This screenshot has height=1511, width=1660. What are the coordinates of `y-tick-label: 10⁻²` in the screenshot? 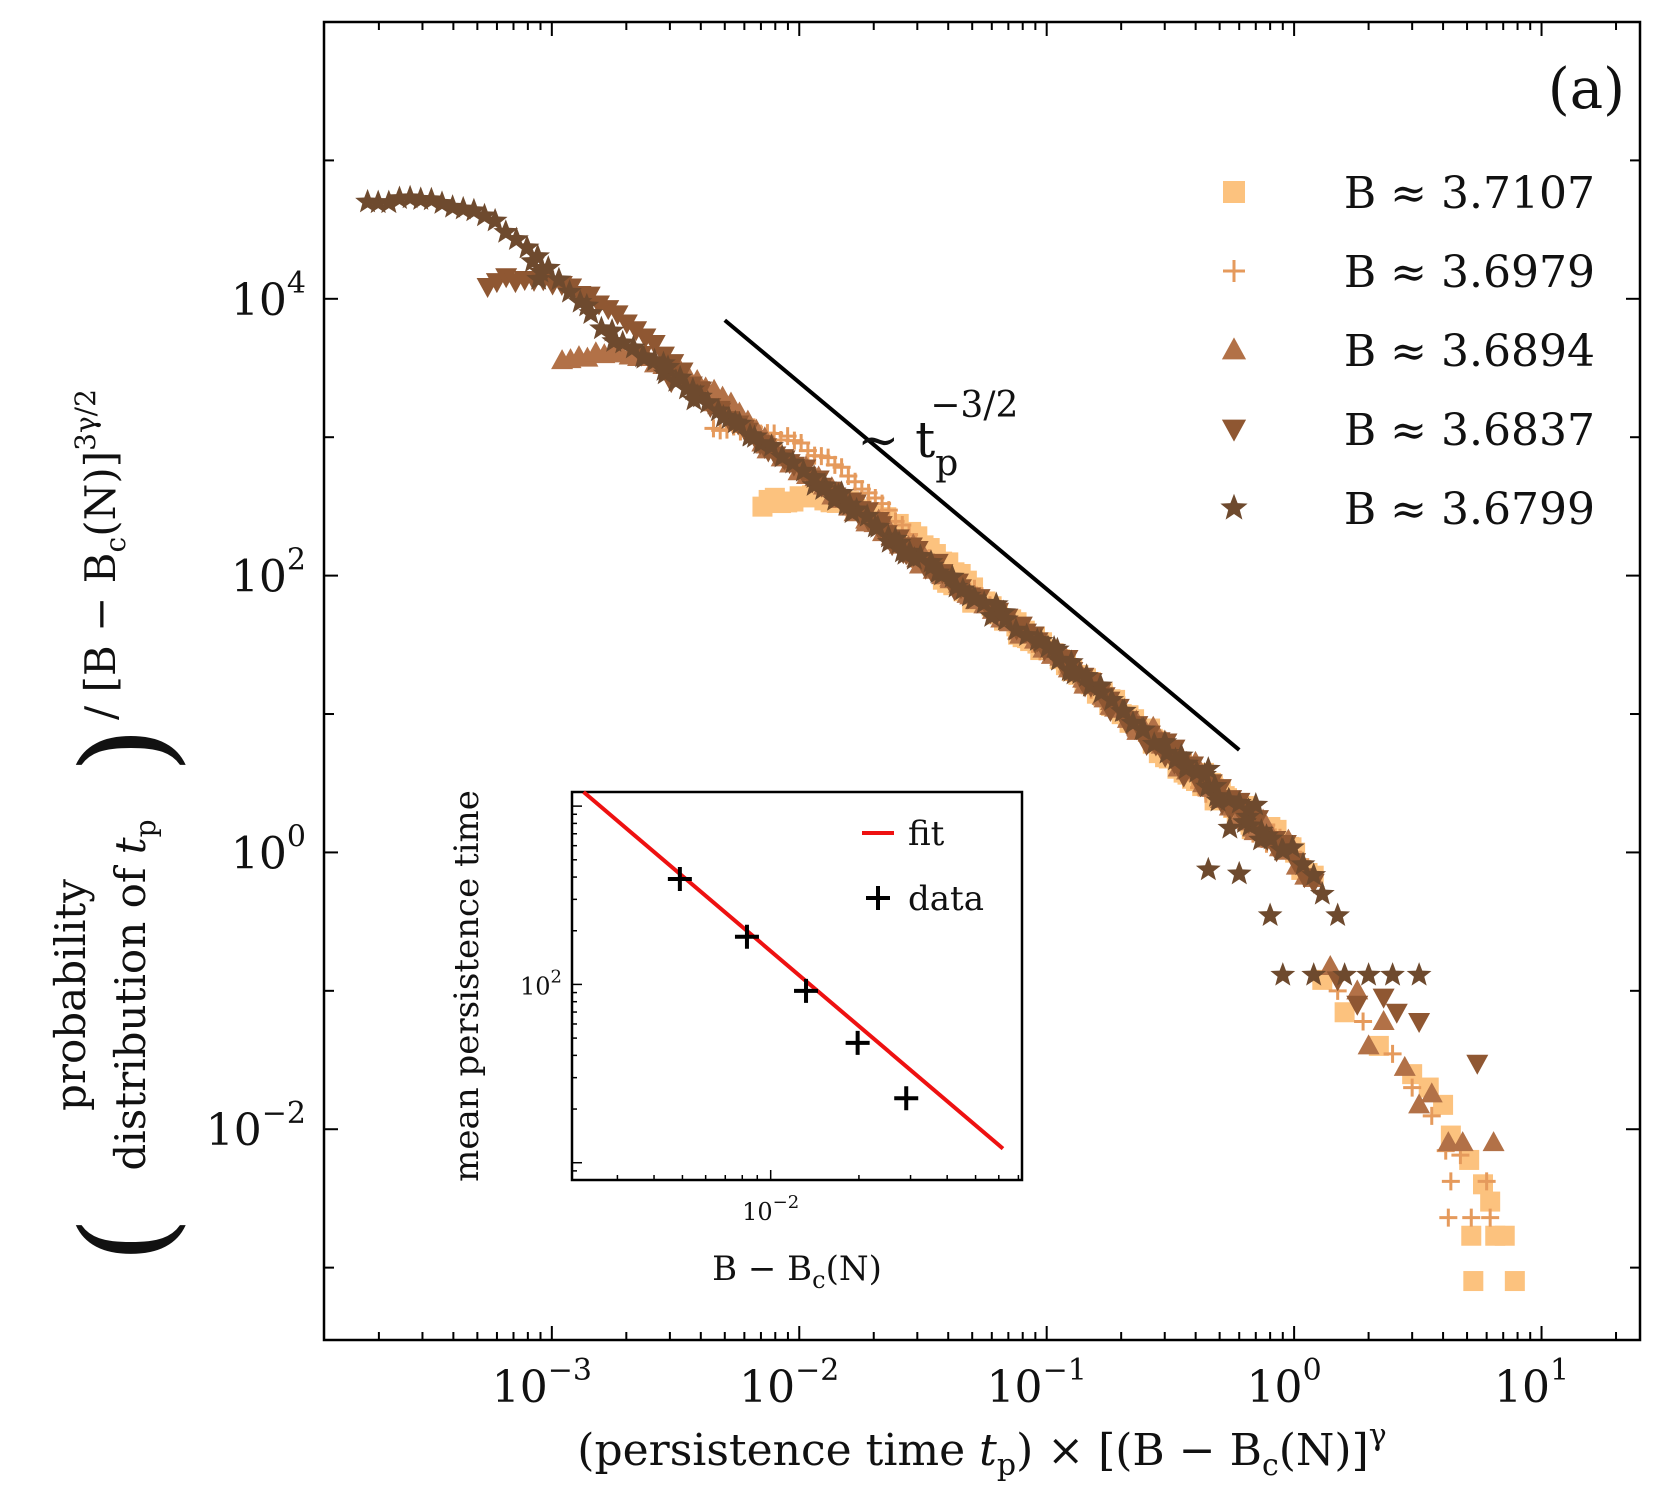 It's located at (256, 1126).